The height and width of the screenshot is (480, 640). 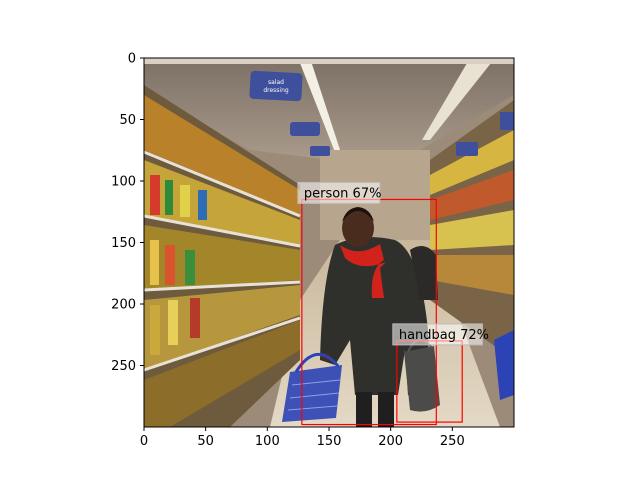 I want to click on detection-person: person 67%, so click(x=367, y=303).